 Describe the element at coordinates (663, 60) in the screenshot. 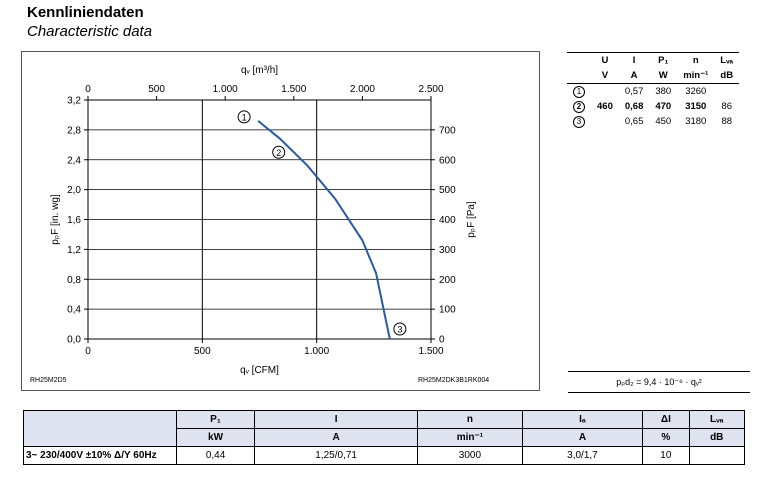

I see `op-header-p: P₁` at that location.